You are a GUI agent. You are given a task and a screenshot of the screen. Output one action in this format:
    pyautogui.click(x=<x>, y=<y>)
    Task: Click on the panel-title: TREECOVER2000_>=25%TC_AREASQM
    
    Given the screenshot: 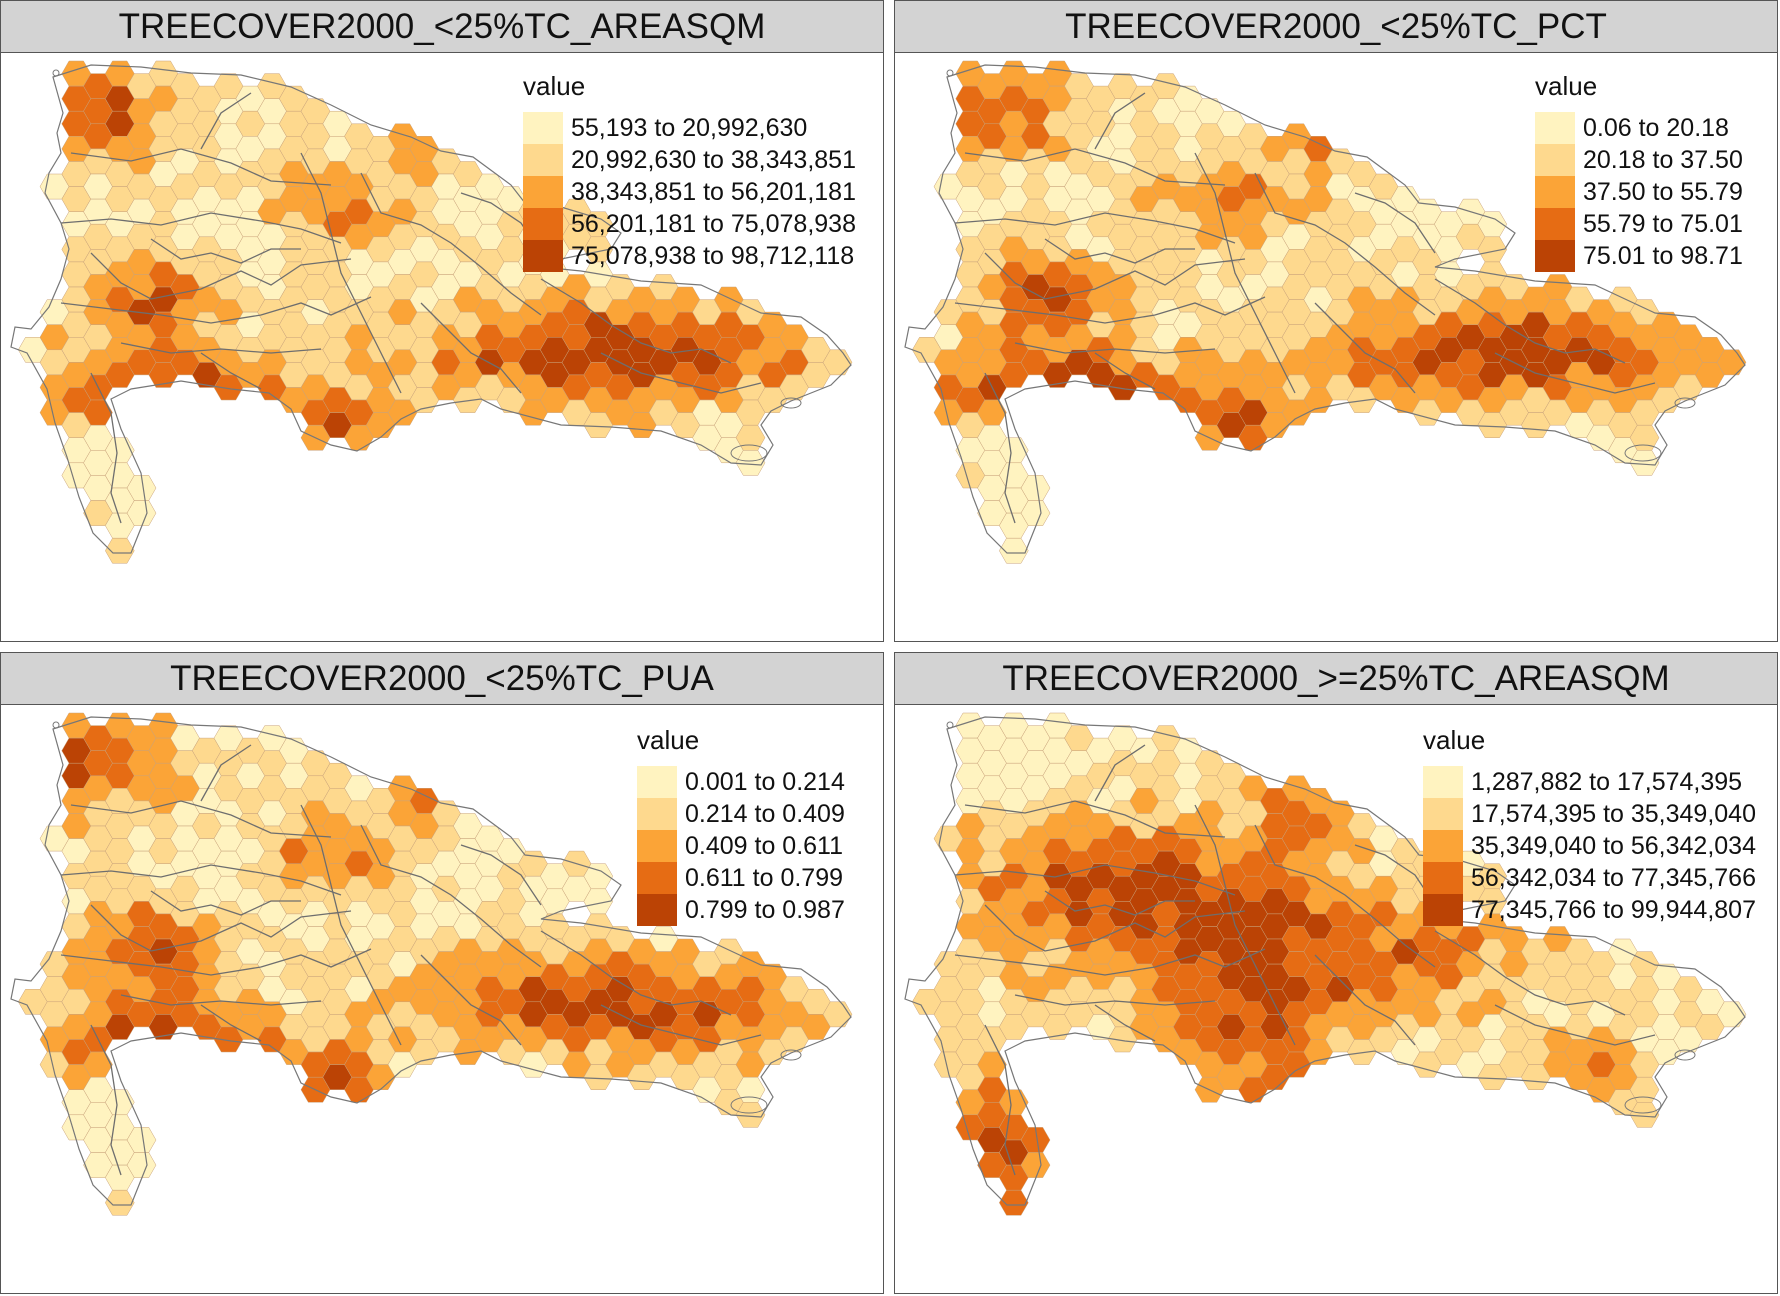 What is the action you would take?
    pyautogui.click(x=1336, y=679)
    